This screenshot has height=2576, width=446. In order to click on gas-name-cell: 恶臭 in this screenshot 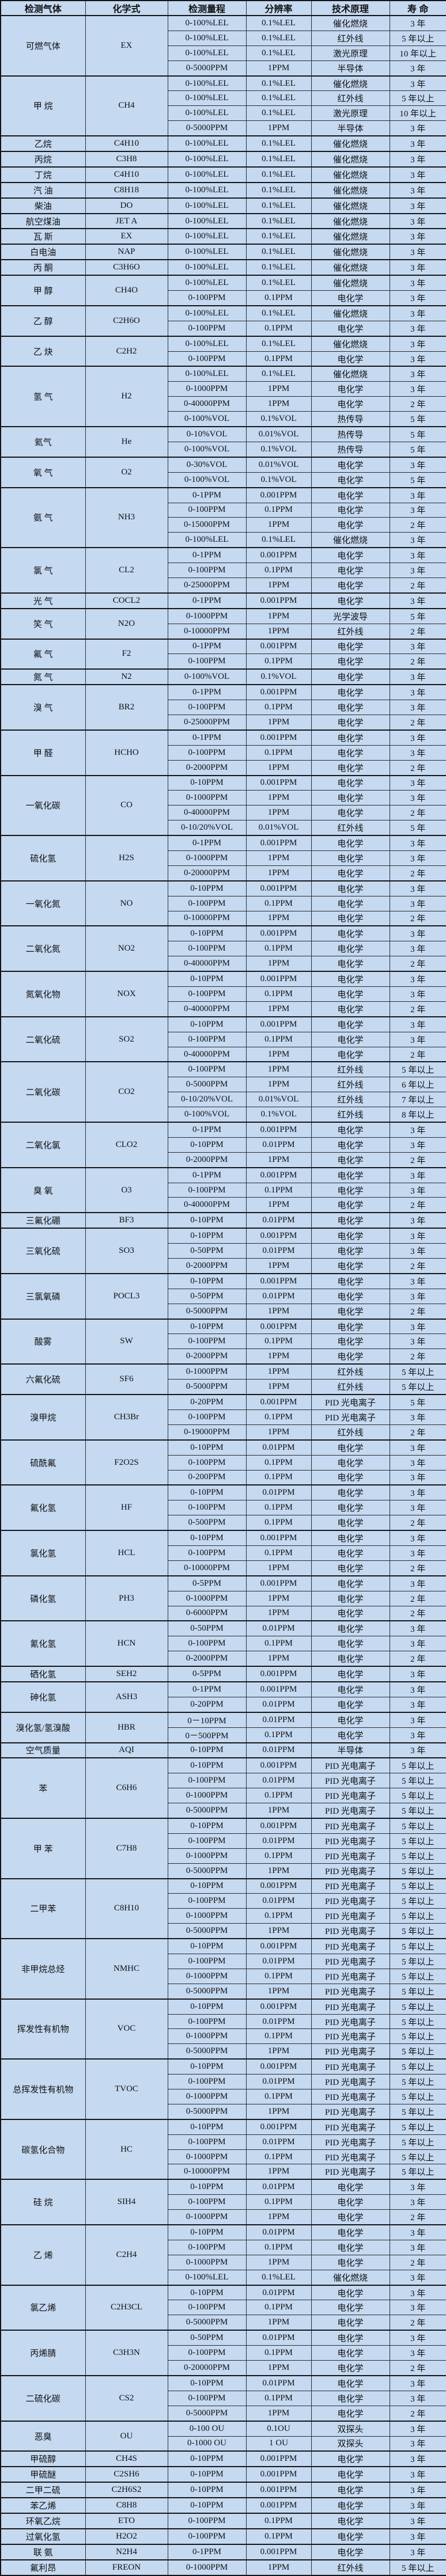, I will do `click(43, 2436)`.